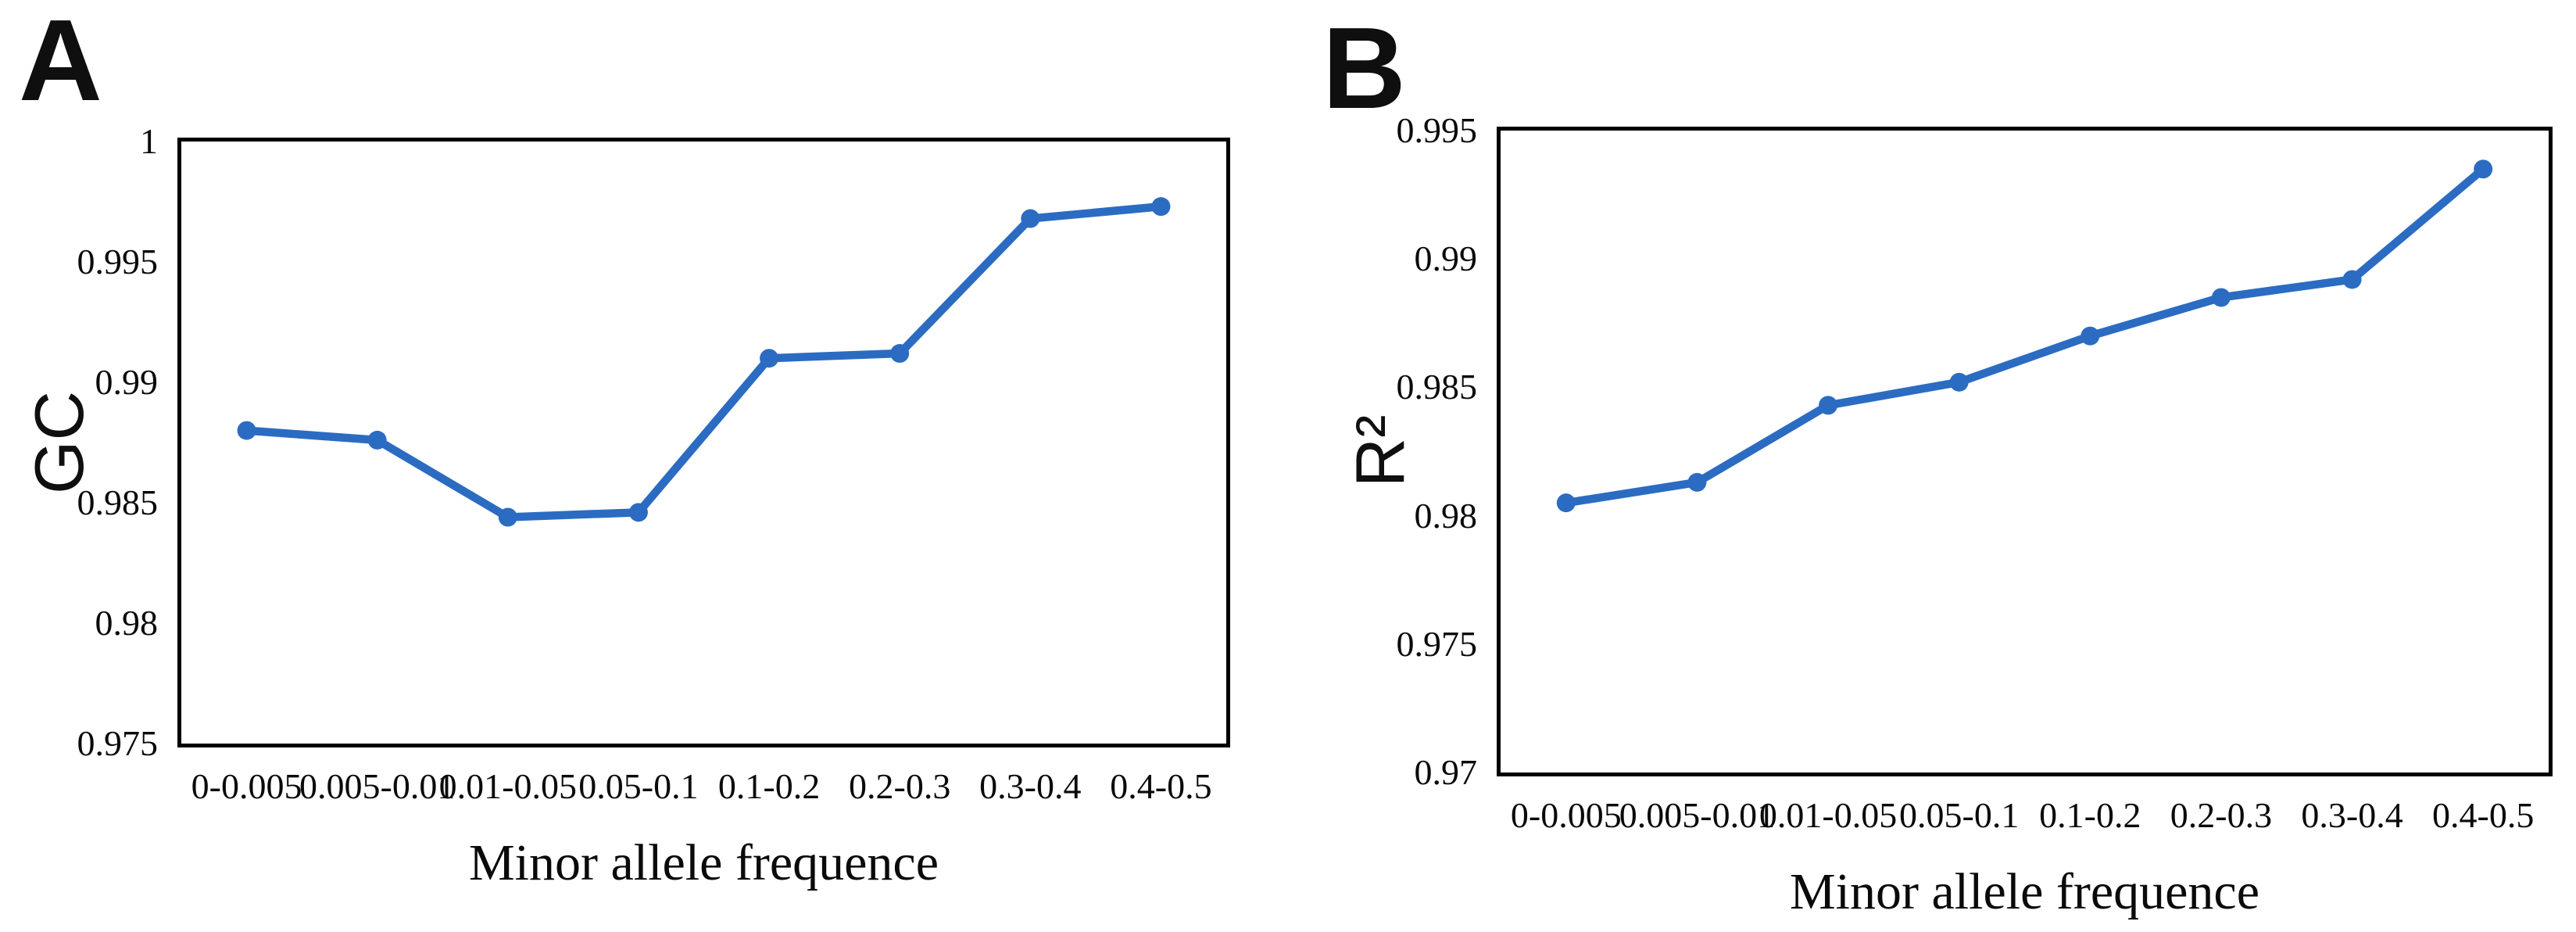  Describe the element at coordinates (1380, 451) in the screenshot. I see `panel-b-y-axis-title: R²` at that location.